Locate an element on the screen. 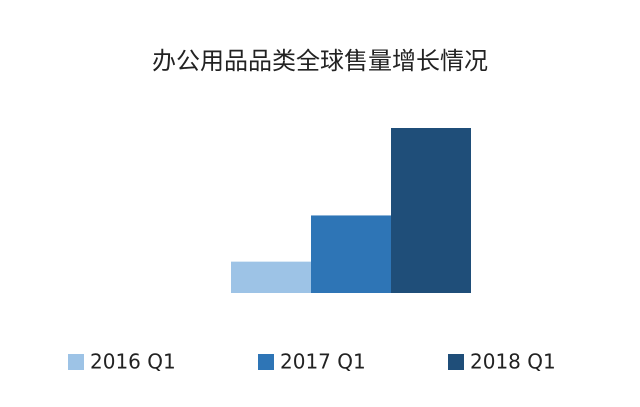  legend-label: 2018 Q1 is located at coordinates (513, 362).